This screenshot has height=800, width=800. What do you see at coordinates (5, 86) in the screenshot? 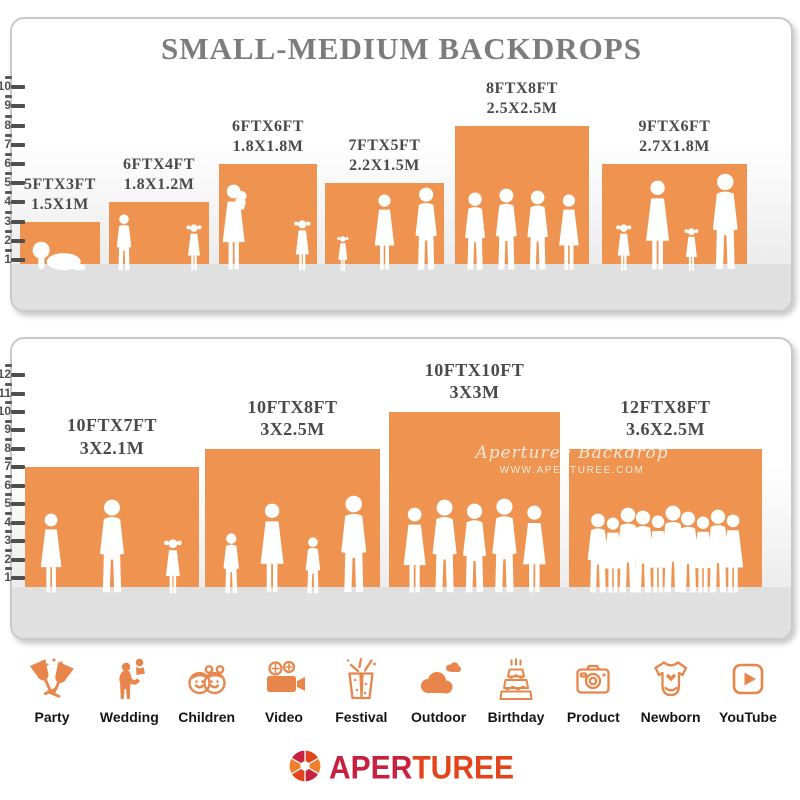
I see `ruler-number: 10` at bounding box center [5, 86].